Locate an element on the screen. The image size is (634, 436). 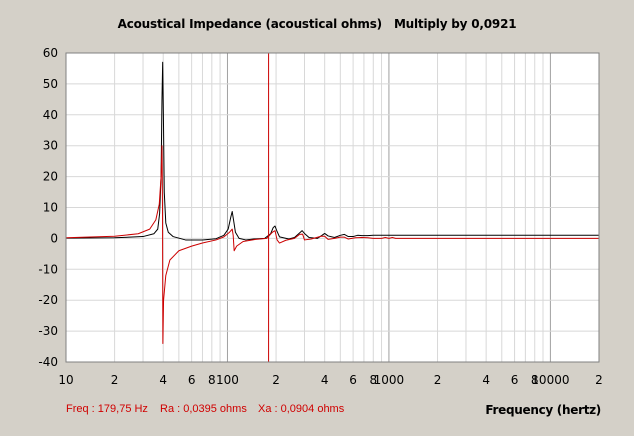
y-tick-label: 0 is located at coordinates (54, 238).